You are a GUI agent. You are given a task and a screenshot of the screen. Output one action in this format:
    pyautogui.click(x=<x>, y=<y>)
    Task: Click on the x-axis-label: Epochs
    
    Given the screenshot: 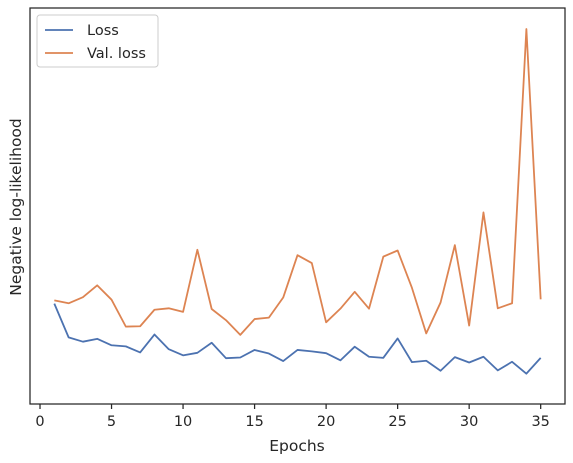 What is the action you would take?
    pyautogui.click(x=297, y=446)
    